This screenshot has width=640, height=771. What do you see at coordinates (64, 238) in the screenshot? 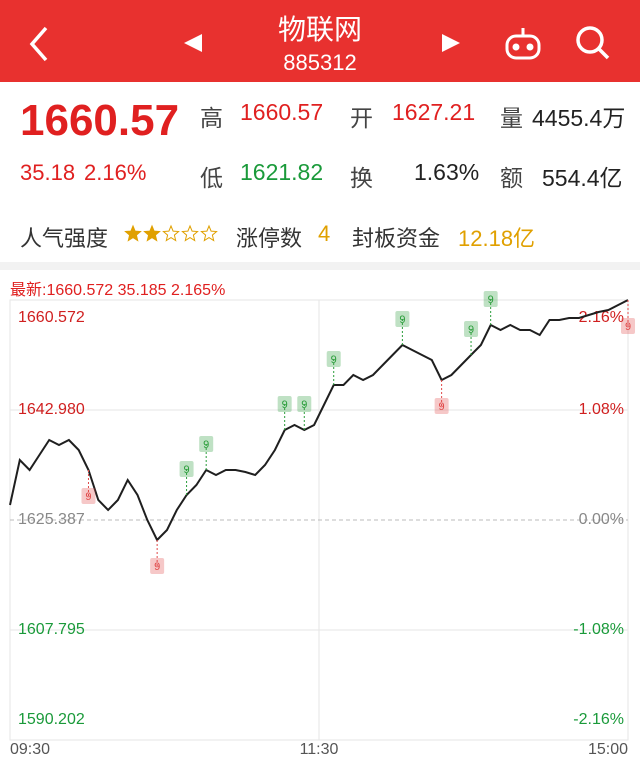
I see `label: 人气强度` at bounding box center [64, 238].